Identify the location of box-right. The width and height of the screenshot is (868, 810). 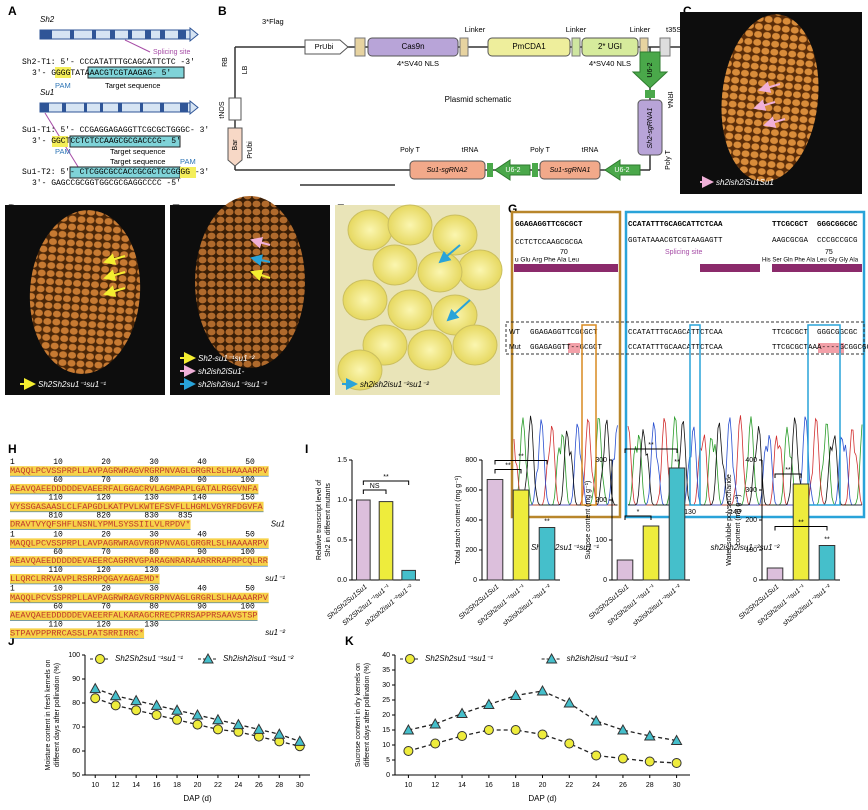
(745, 364).